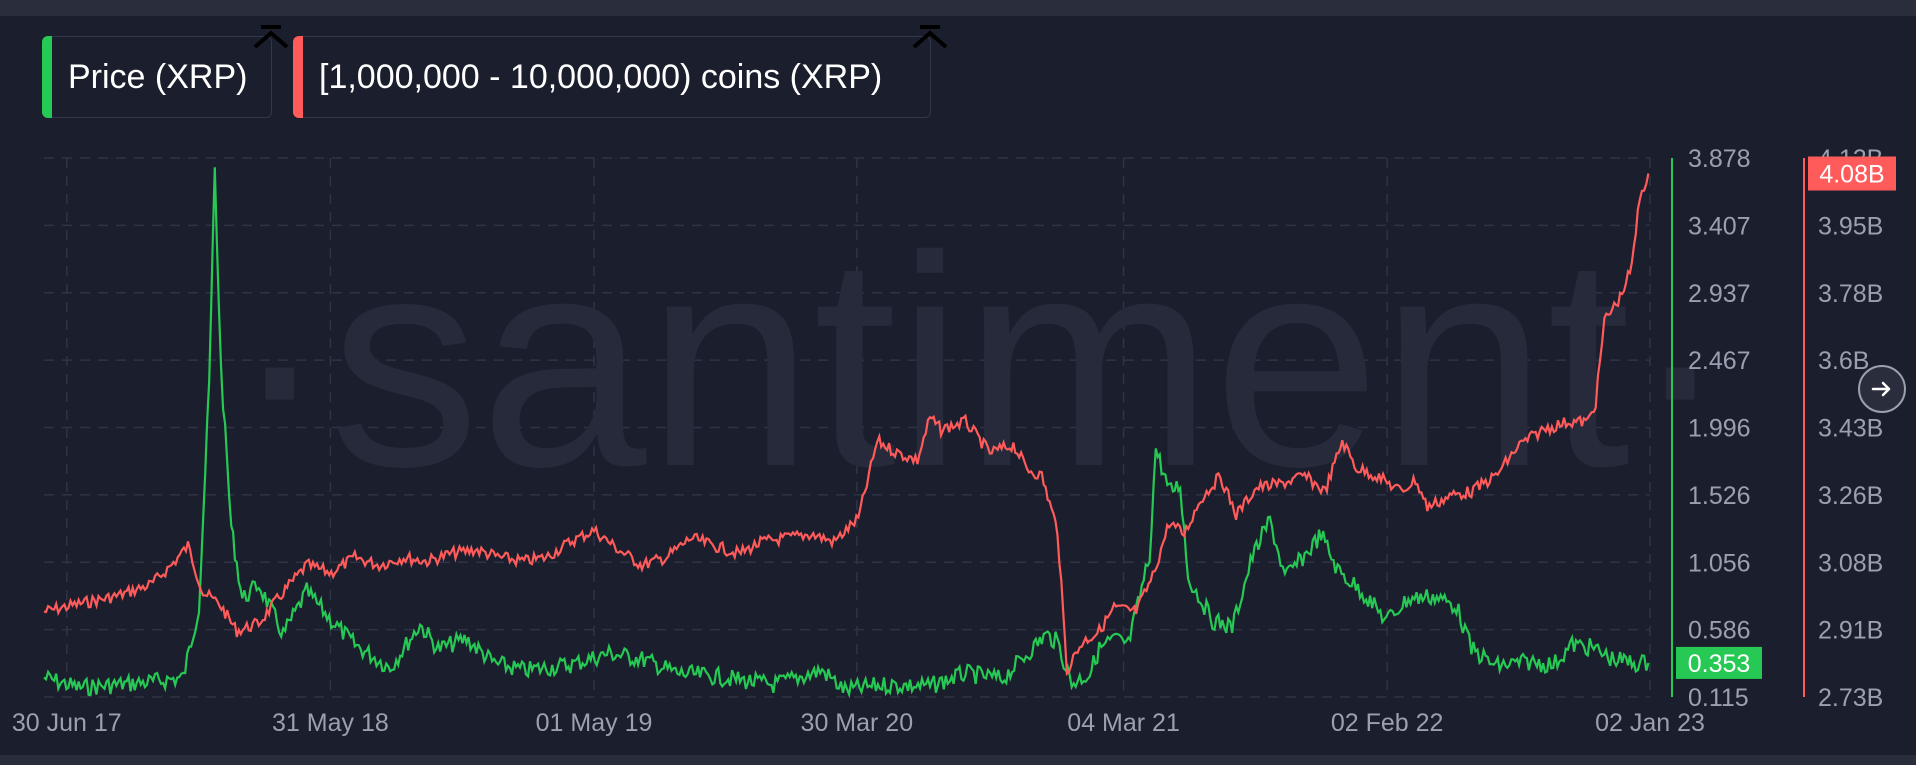 This screenshot has width=1916, height=765. What do you see at coordinates (1650, 723) in the screenshot?
I see `x-tick-label: 02 Jan 23` at bounding box center [1650, 723].